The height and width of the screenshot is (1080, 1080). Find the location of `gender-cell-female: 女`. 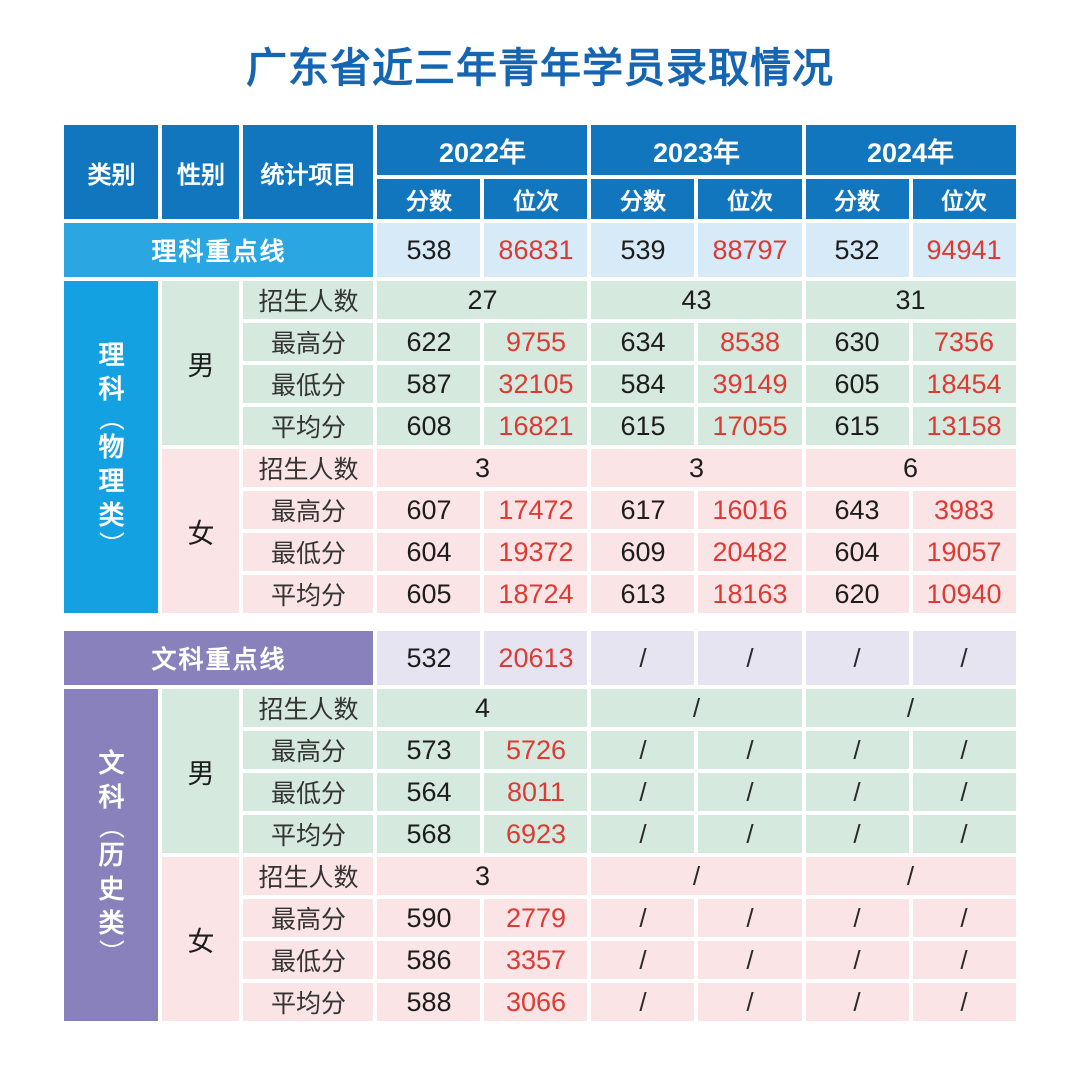

gender-cell-female: 女 is located at coordinates (201, 939).